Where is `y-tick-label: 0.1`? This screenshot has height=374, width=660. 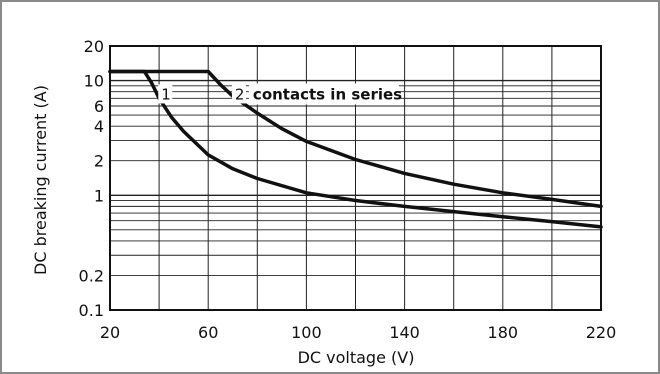 y-tick-label: 0.1 is located at coordinates (91, 310).